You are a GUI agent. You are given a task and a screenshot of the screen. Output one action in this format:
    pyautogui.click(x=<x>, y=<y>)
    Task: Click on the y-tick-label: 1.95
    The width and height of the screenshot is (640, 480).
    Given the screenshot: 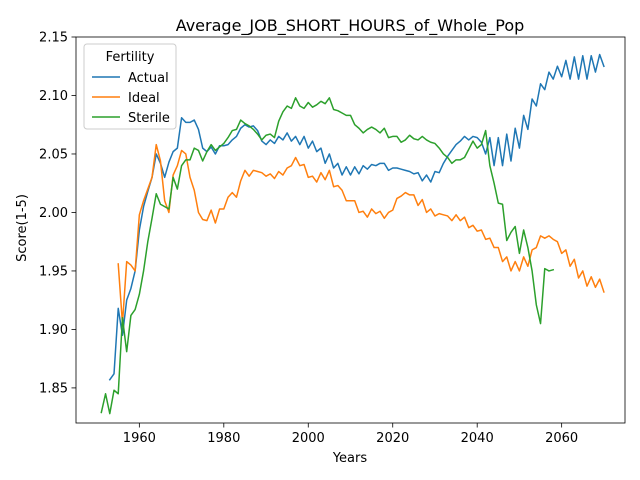 What is the action you would take?
    pyautogui.click(x=53, y=271)
    